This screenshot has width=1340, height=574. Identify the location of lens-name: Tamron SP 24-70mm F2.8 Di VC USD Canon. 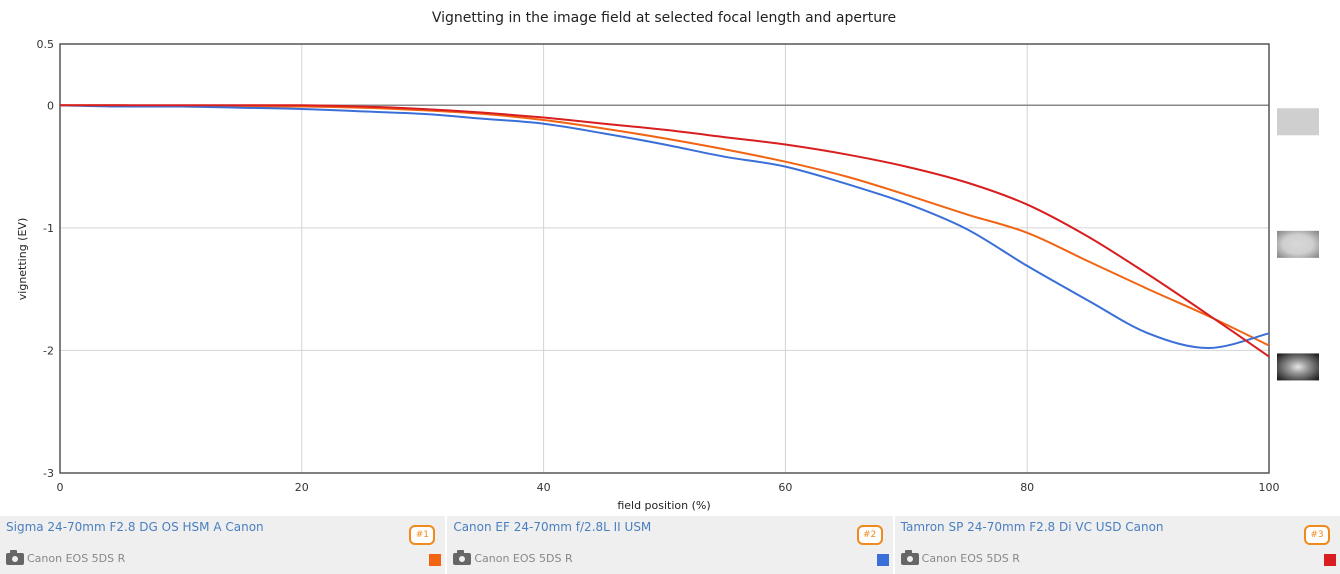
(1032, 527).